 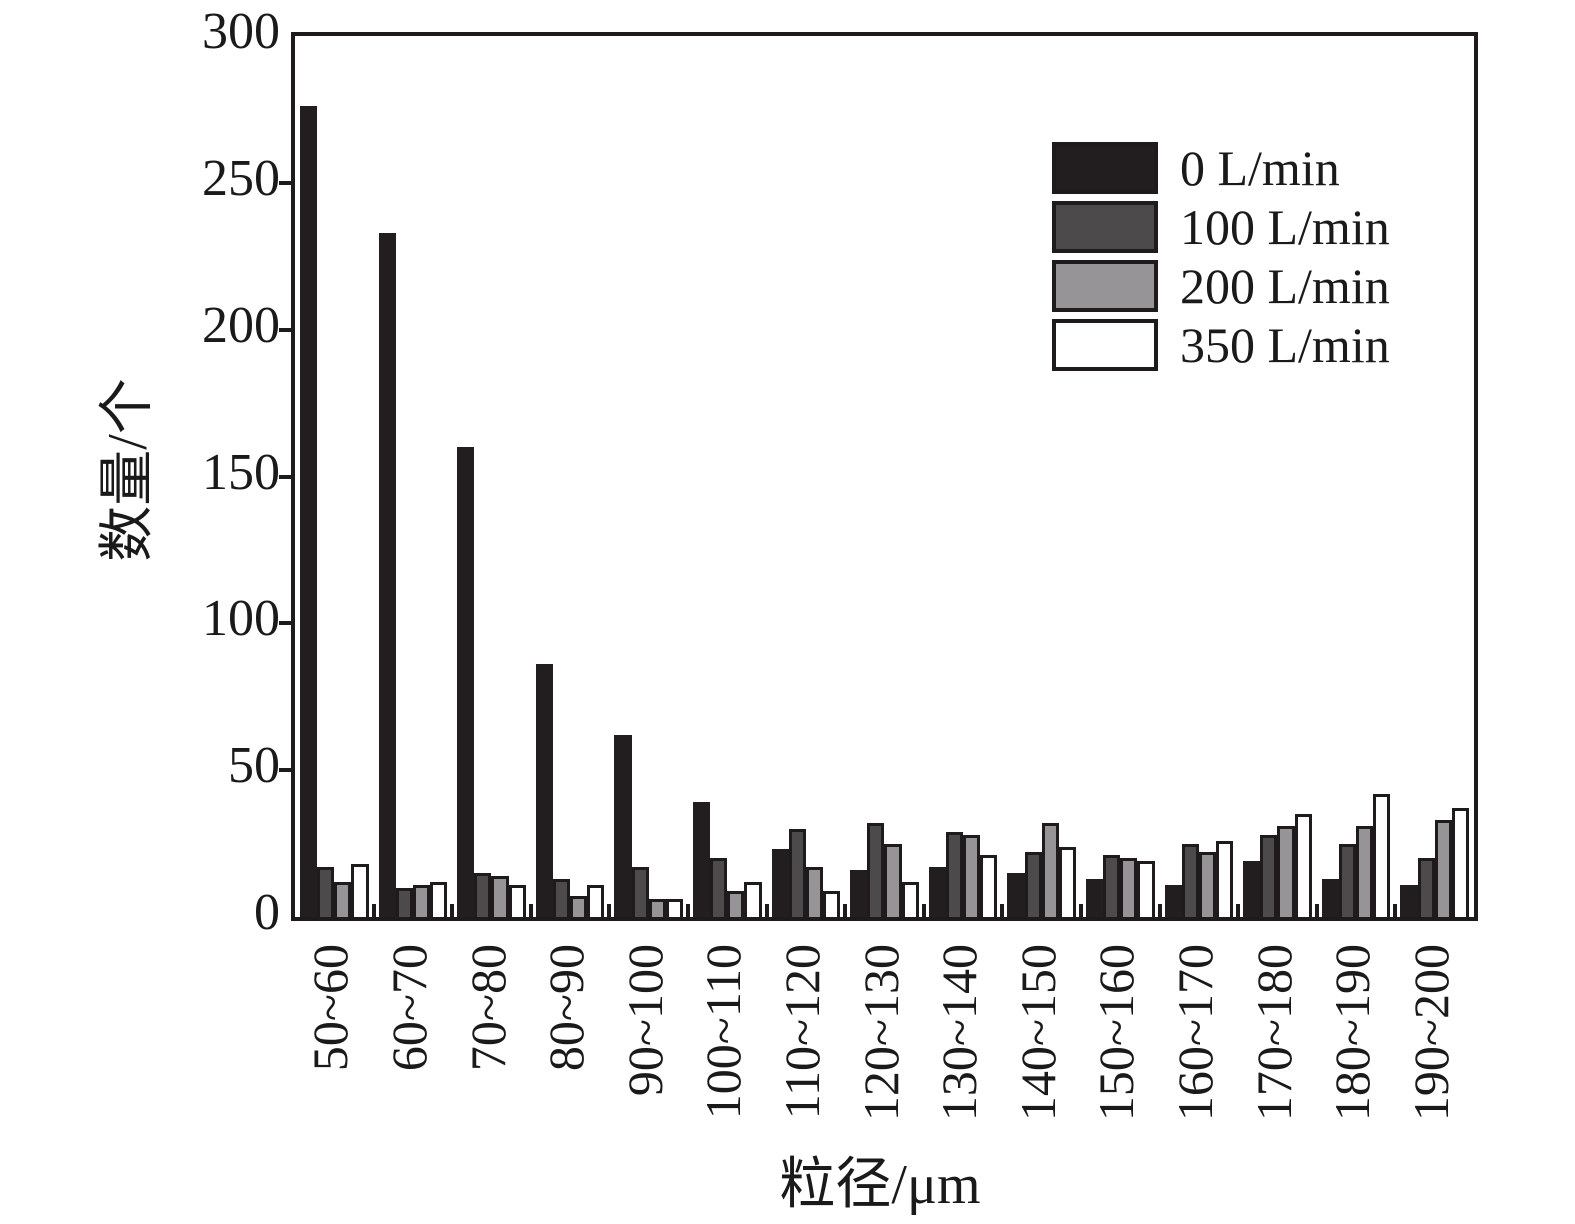 I want to click on bar-100-L-min-60~70, so click(x=404, y=902).